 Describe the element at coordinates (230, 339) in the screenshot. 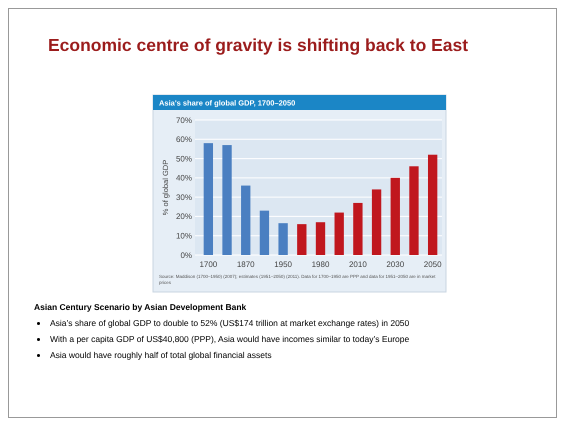

I see `text: With a per capita GDP of US$40,800 (PPP), Asia would have incomes similar to today’s Europe` at that location.